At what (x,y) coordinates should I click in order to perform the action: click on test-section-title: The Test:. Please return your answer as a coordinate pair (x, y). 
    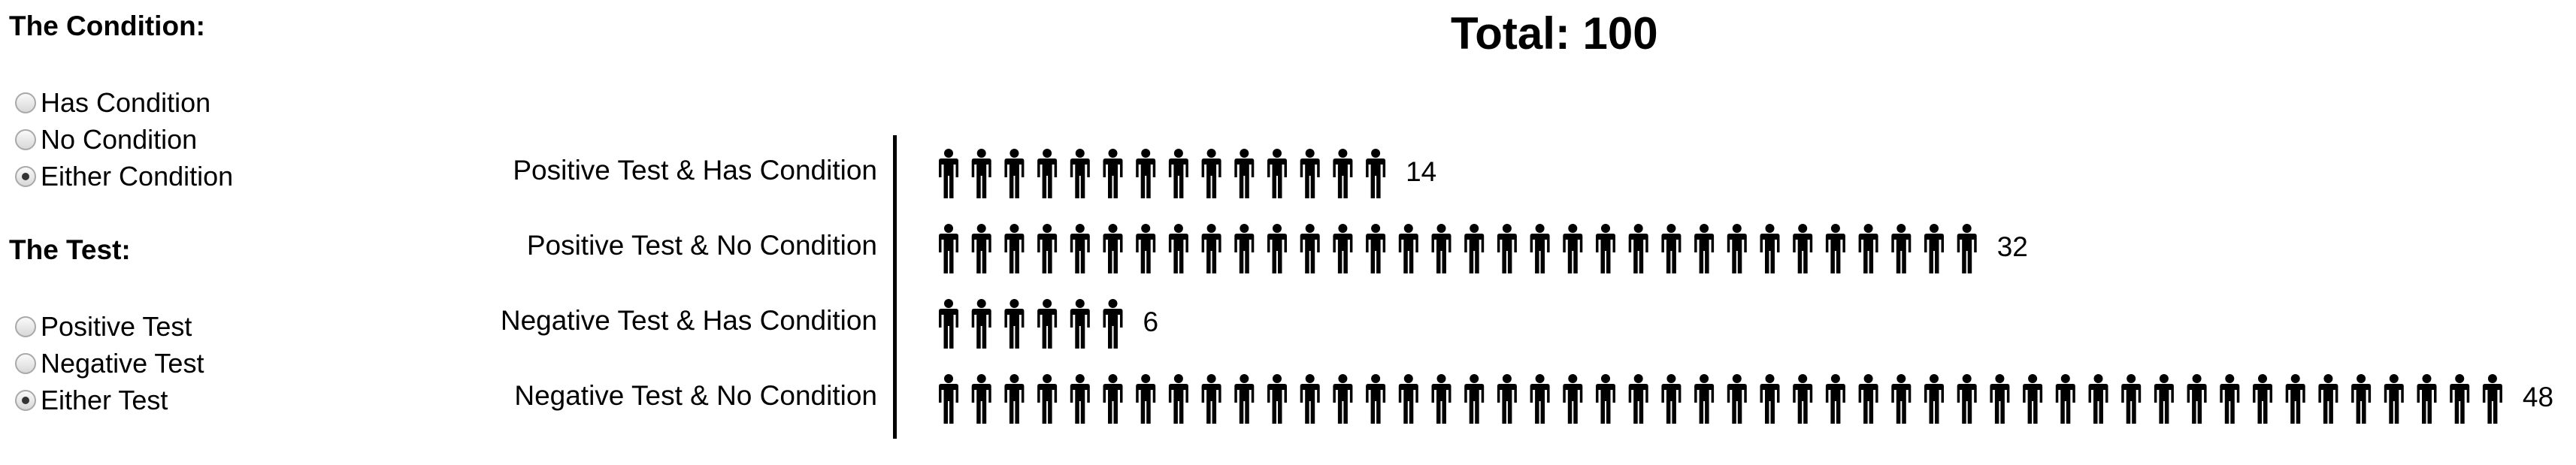
    Looking at the image, I should click on (70, 250).